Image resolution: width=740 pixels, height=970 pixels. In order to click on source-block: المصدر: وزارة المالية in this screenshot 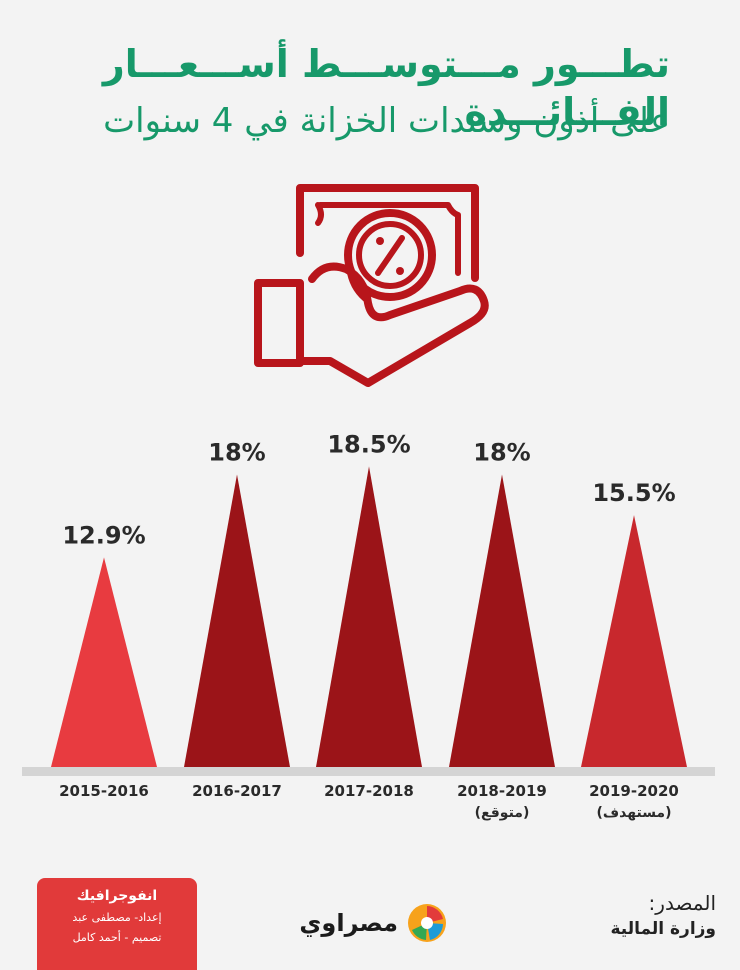, I will do `click(663, 916)`.